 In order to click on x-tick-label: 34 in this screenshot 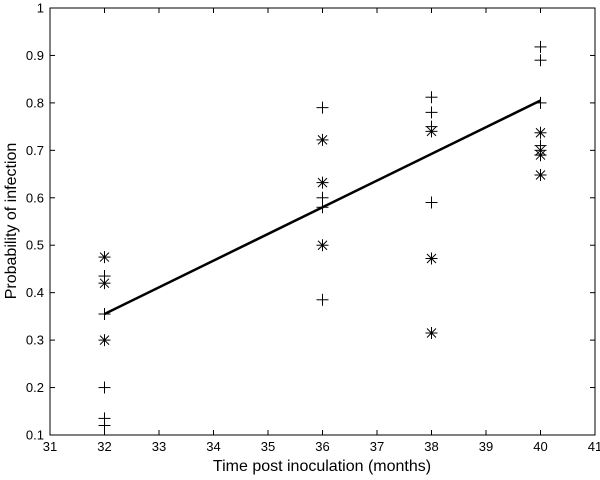, I will do `click(213, 446)`.